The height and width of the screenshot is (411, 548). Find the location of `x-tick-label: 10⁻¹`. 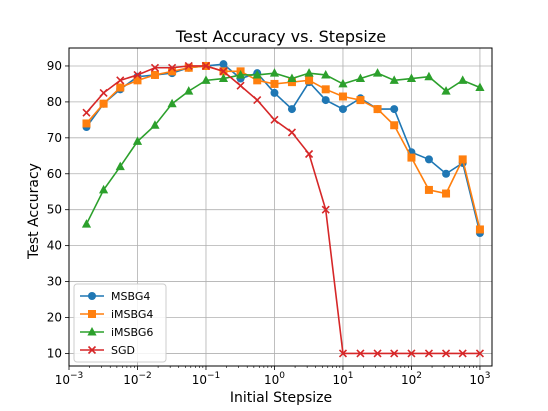

x-tick-label: 10⁻¹ is located at coordinates (206, 379).